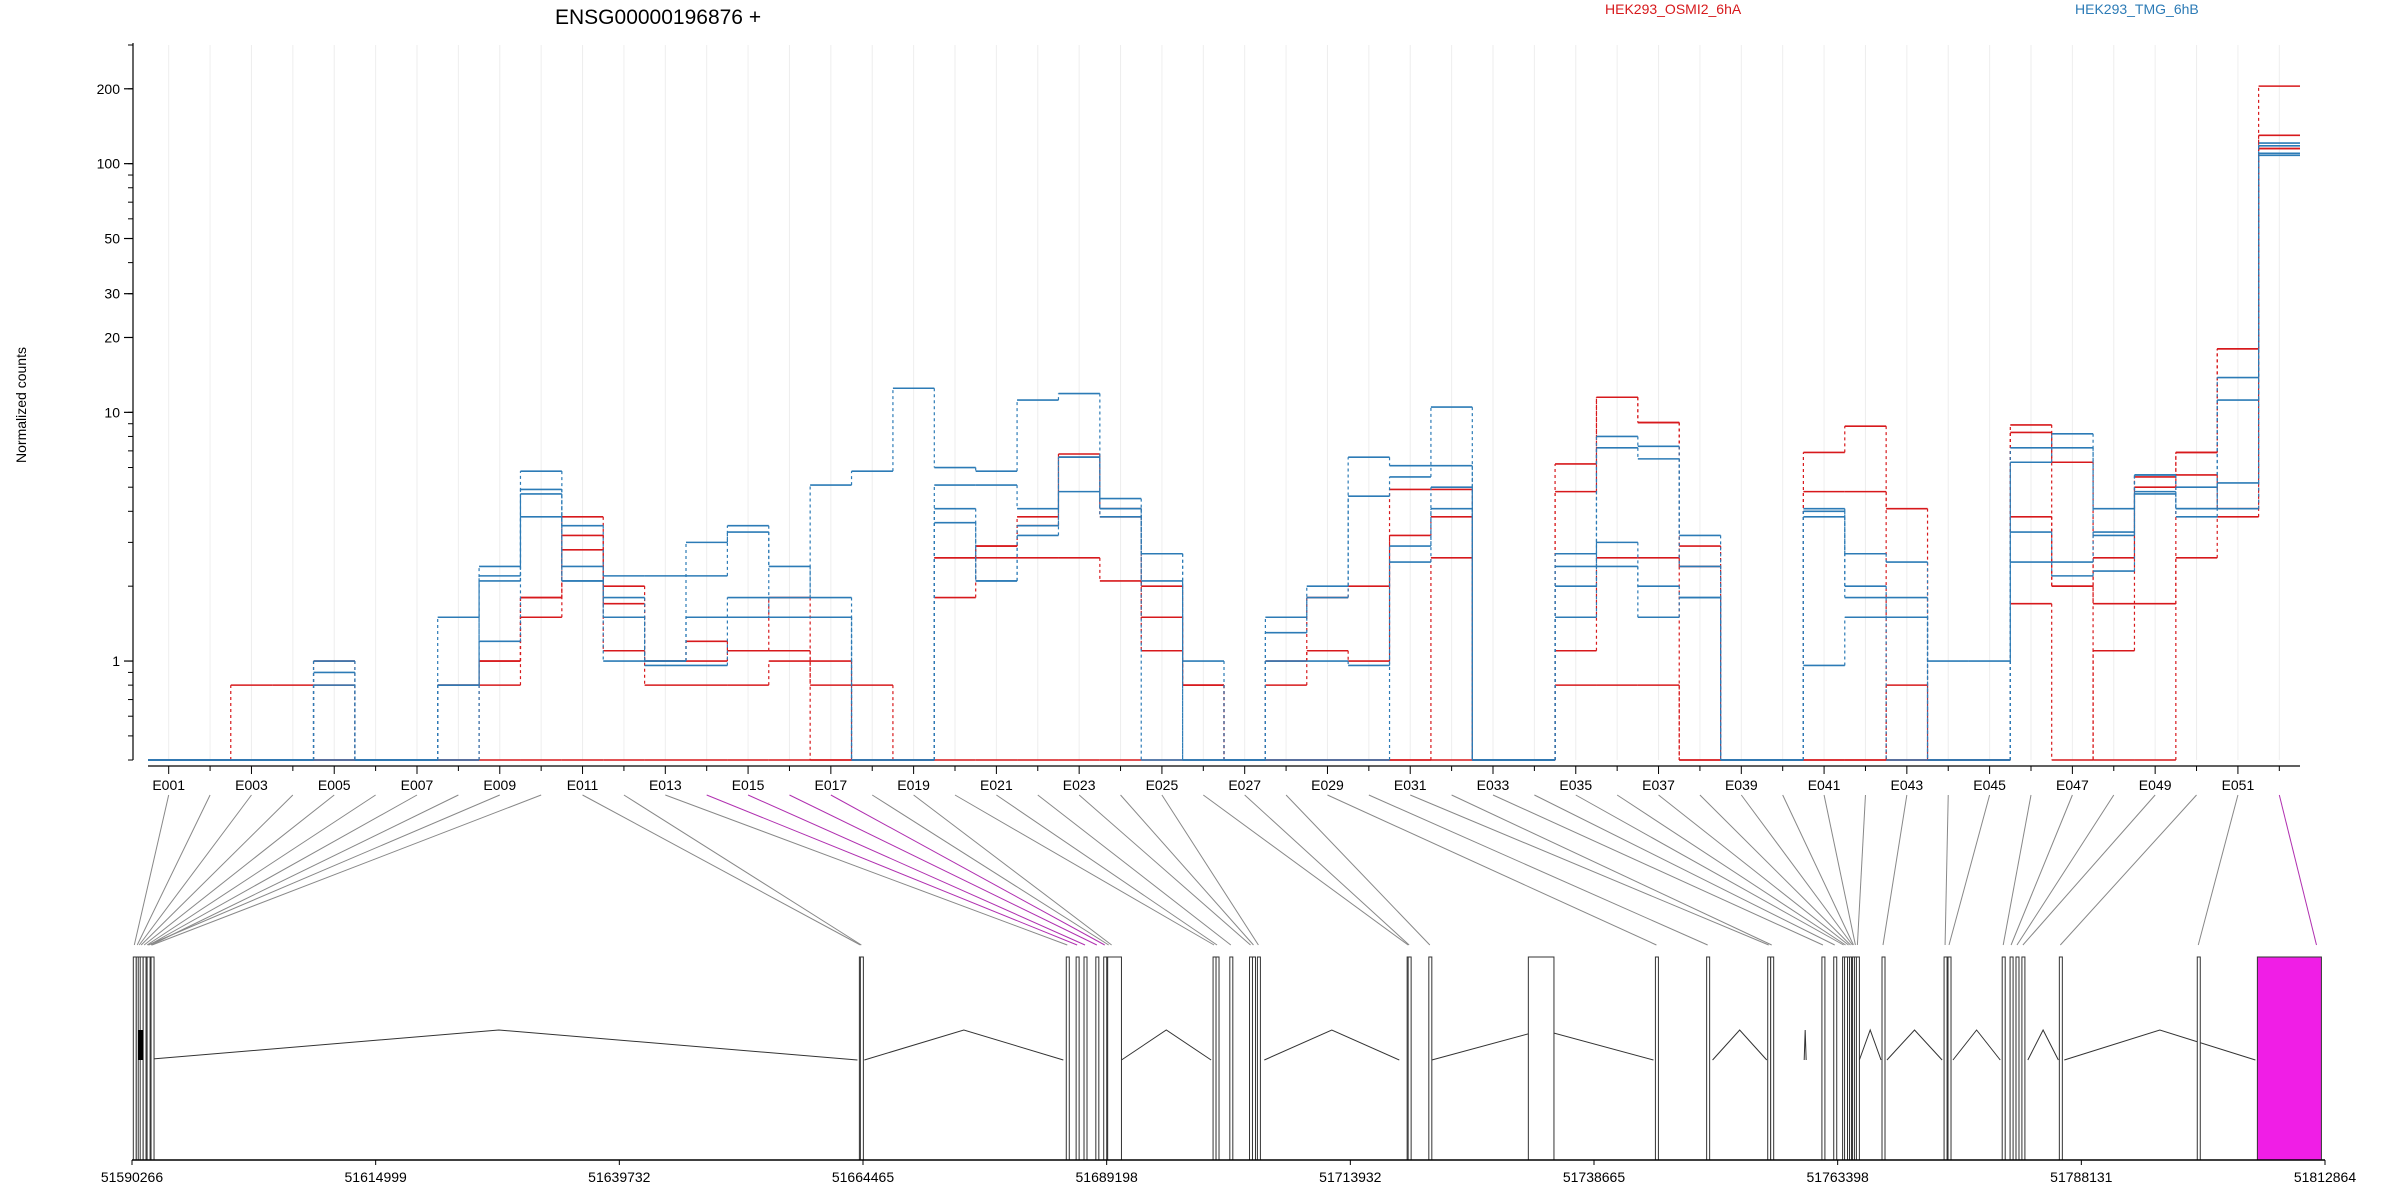  Describe the element at coordinates (830, 785) in the screenshot. I see `x-tick-label: E017` at that location.